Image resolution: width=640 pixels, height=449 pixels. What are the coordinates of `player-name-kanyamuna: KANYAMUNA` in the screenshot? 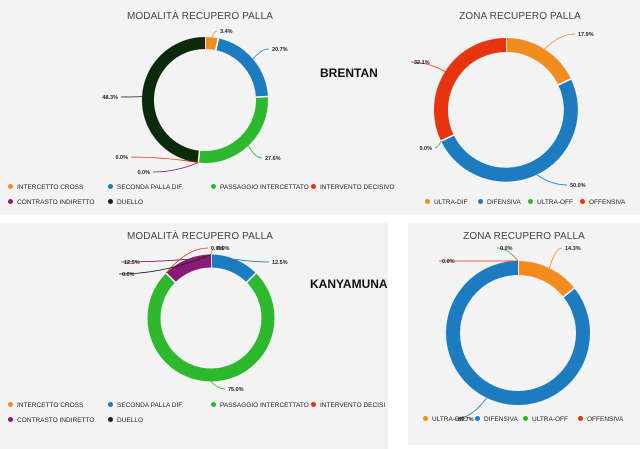 It's located at (349, 284).